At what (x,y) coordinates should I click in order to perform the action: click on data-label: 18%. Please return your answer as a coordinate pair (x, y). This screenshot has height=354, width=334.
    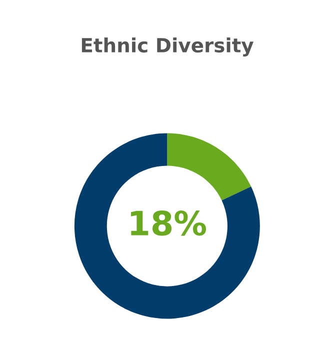
    Looking at the image, I should click on (168, 223).